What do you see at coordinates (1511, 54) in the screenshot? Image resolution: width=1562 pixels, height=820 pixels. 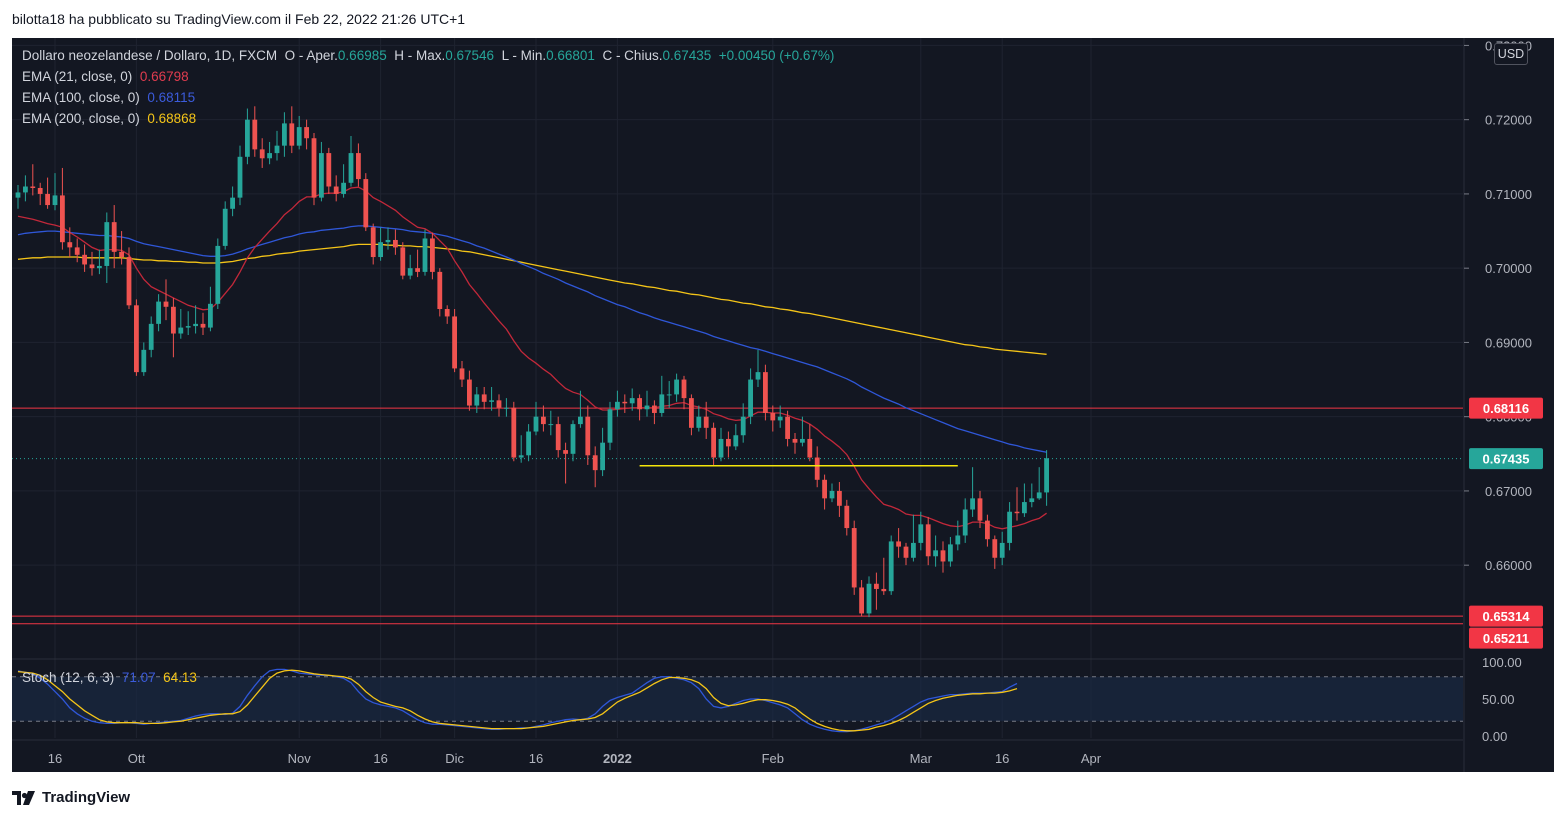 I see `currency-label: USD` at bounding box center [1511, 54].